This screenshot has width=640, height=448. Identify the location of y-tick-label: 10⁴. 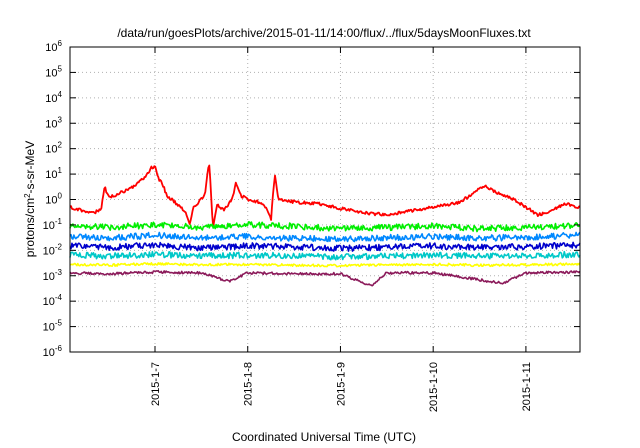
(53, 97).